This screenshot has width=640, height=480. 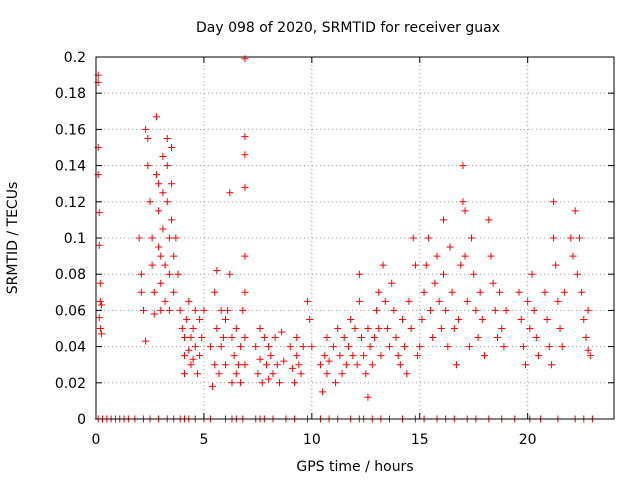 I want to click on y-tick-label: 0.2, so click(x=75, y=58).